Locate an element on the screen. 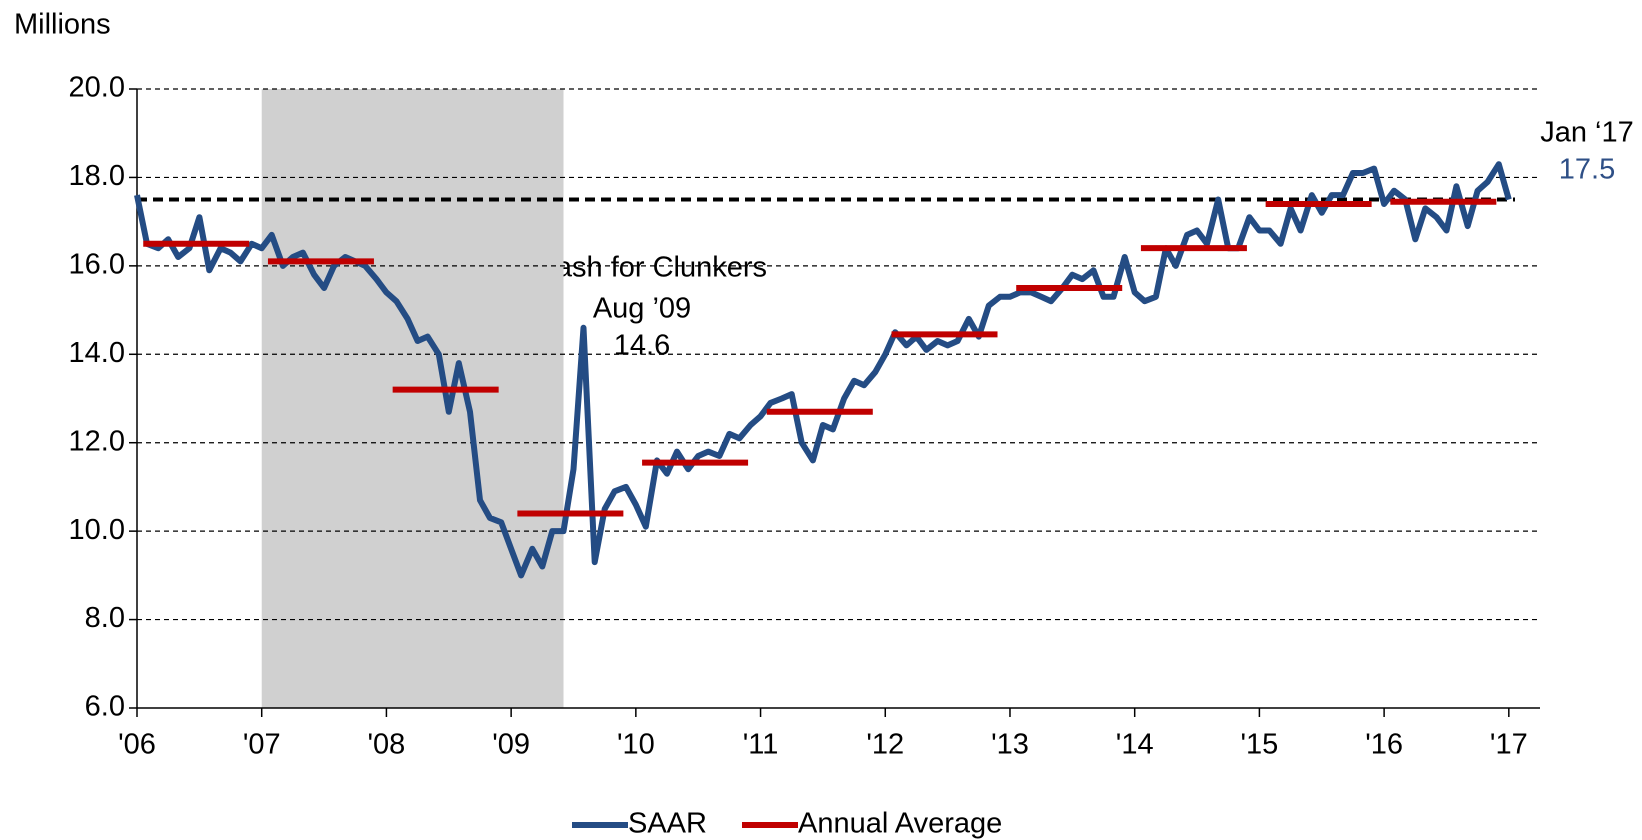  x-tick-label: '17 is located at coordinates (1509, 745).